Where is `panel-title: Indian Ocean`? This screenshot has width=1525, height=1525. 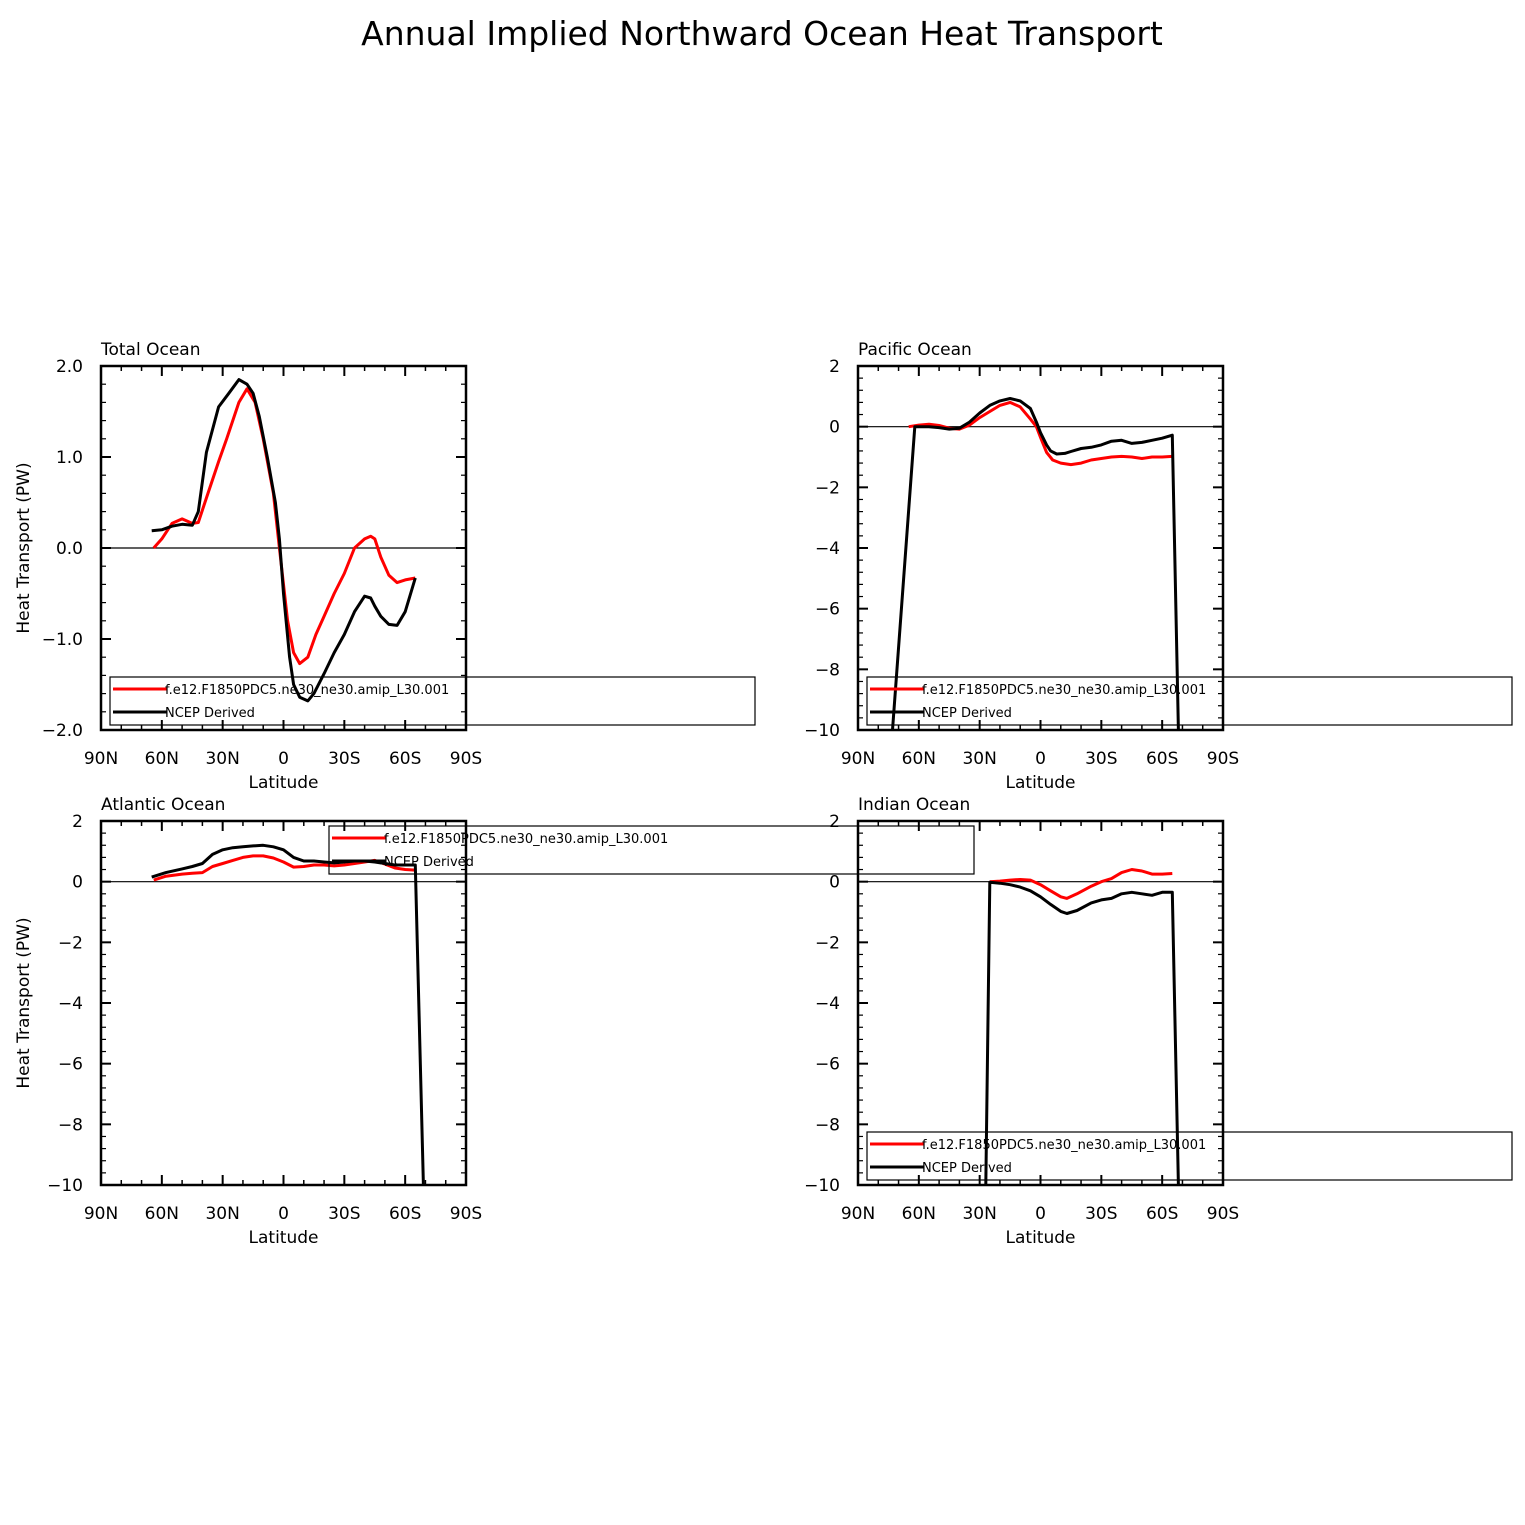
panel-title: Indian Ocean is located at coordinates (914, 805).